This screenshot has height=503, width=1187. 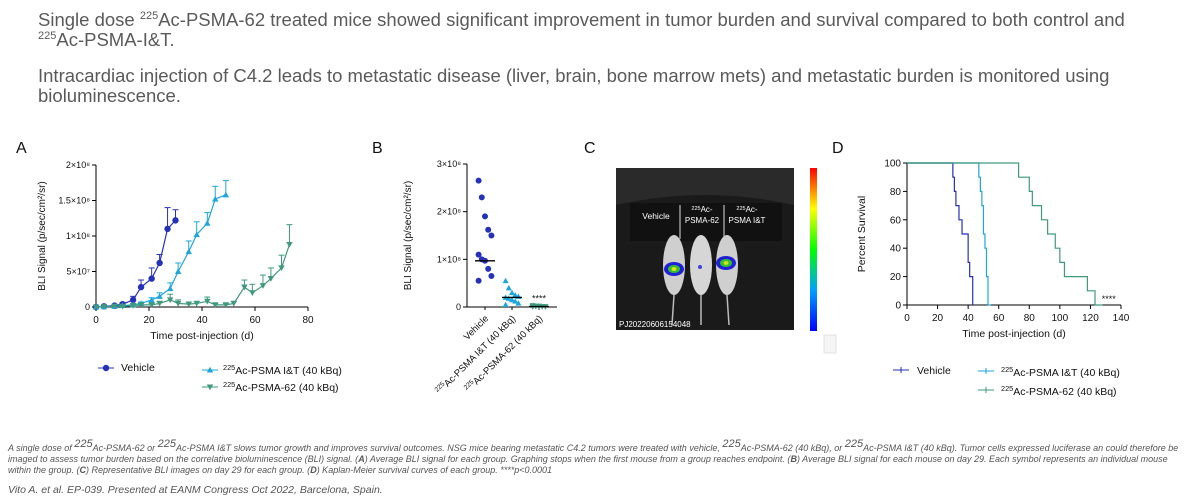 What do you see at coordinates (896, 220) in the screenshot?
I see `y-tick-label: 60` at bounding box center [896, 220].